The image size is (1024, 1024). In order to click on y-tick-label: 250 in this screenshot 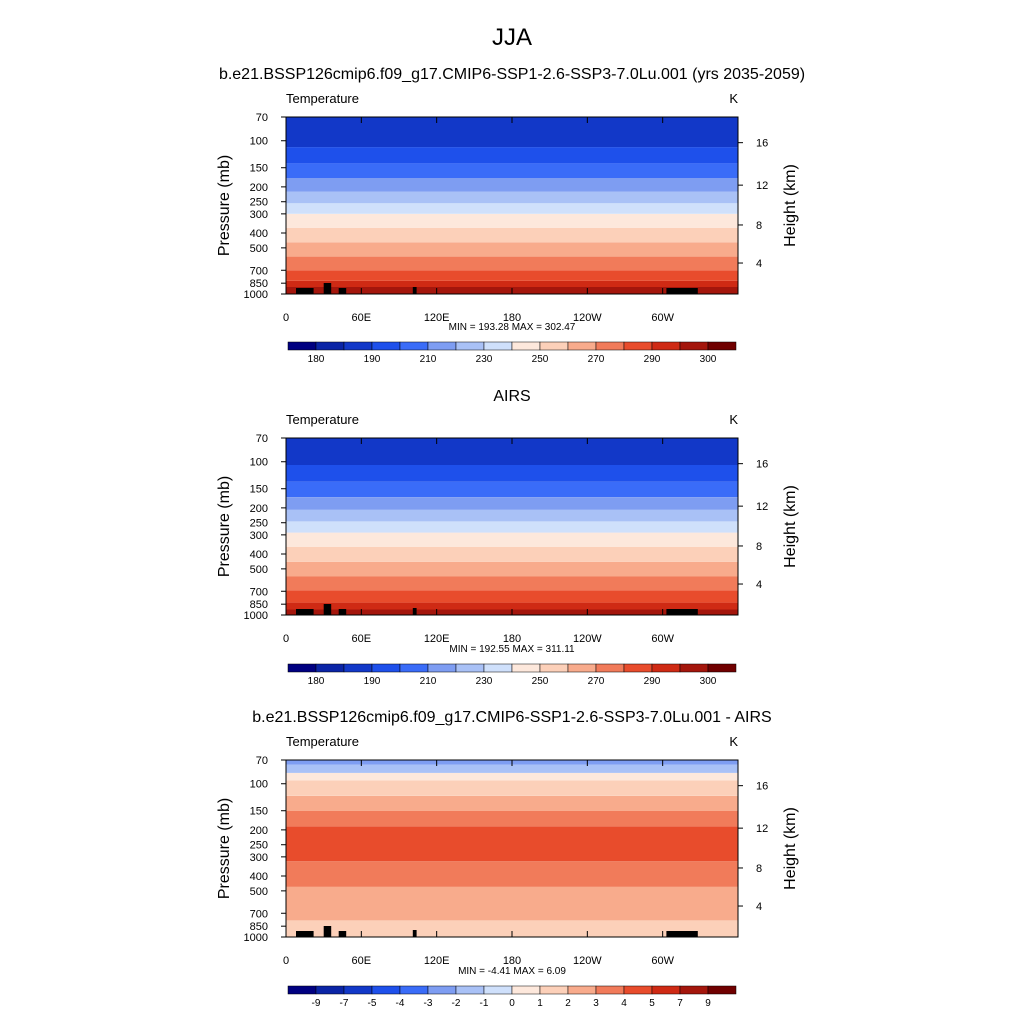, I will do `click(259, 846)`.